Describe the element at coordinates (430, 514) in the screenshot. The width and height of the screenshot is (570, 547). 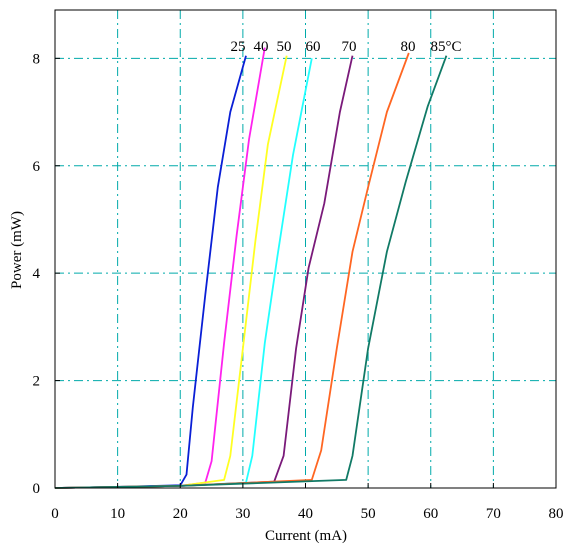
I see `x-tick-label: 60` at that location.